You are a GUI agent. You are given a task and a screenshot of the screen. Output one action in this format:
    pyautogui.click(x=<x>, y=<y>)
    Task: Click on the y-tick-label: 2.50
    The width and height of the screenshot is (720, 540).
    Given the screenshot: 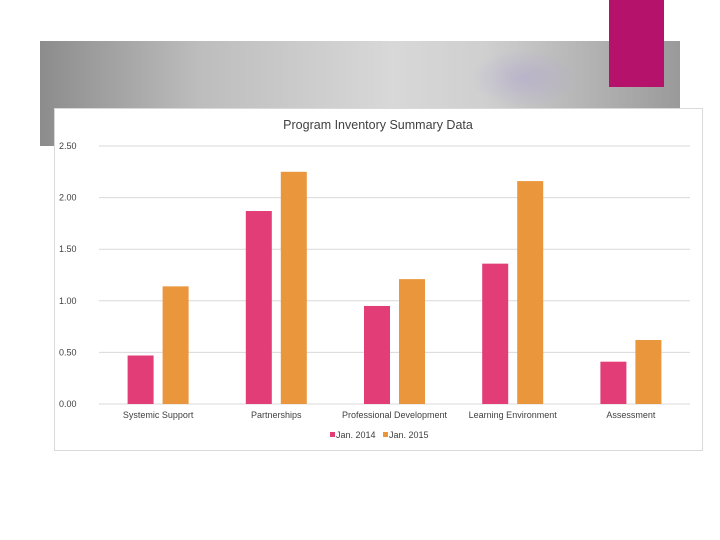 What is the action you would take?
    pyautogui.click(x=68, y=146)
    